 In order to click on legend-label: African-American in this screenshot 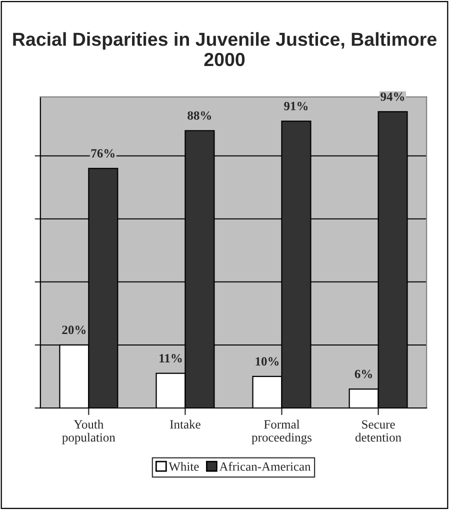, I will do `click(265, 466)`.